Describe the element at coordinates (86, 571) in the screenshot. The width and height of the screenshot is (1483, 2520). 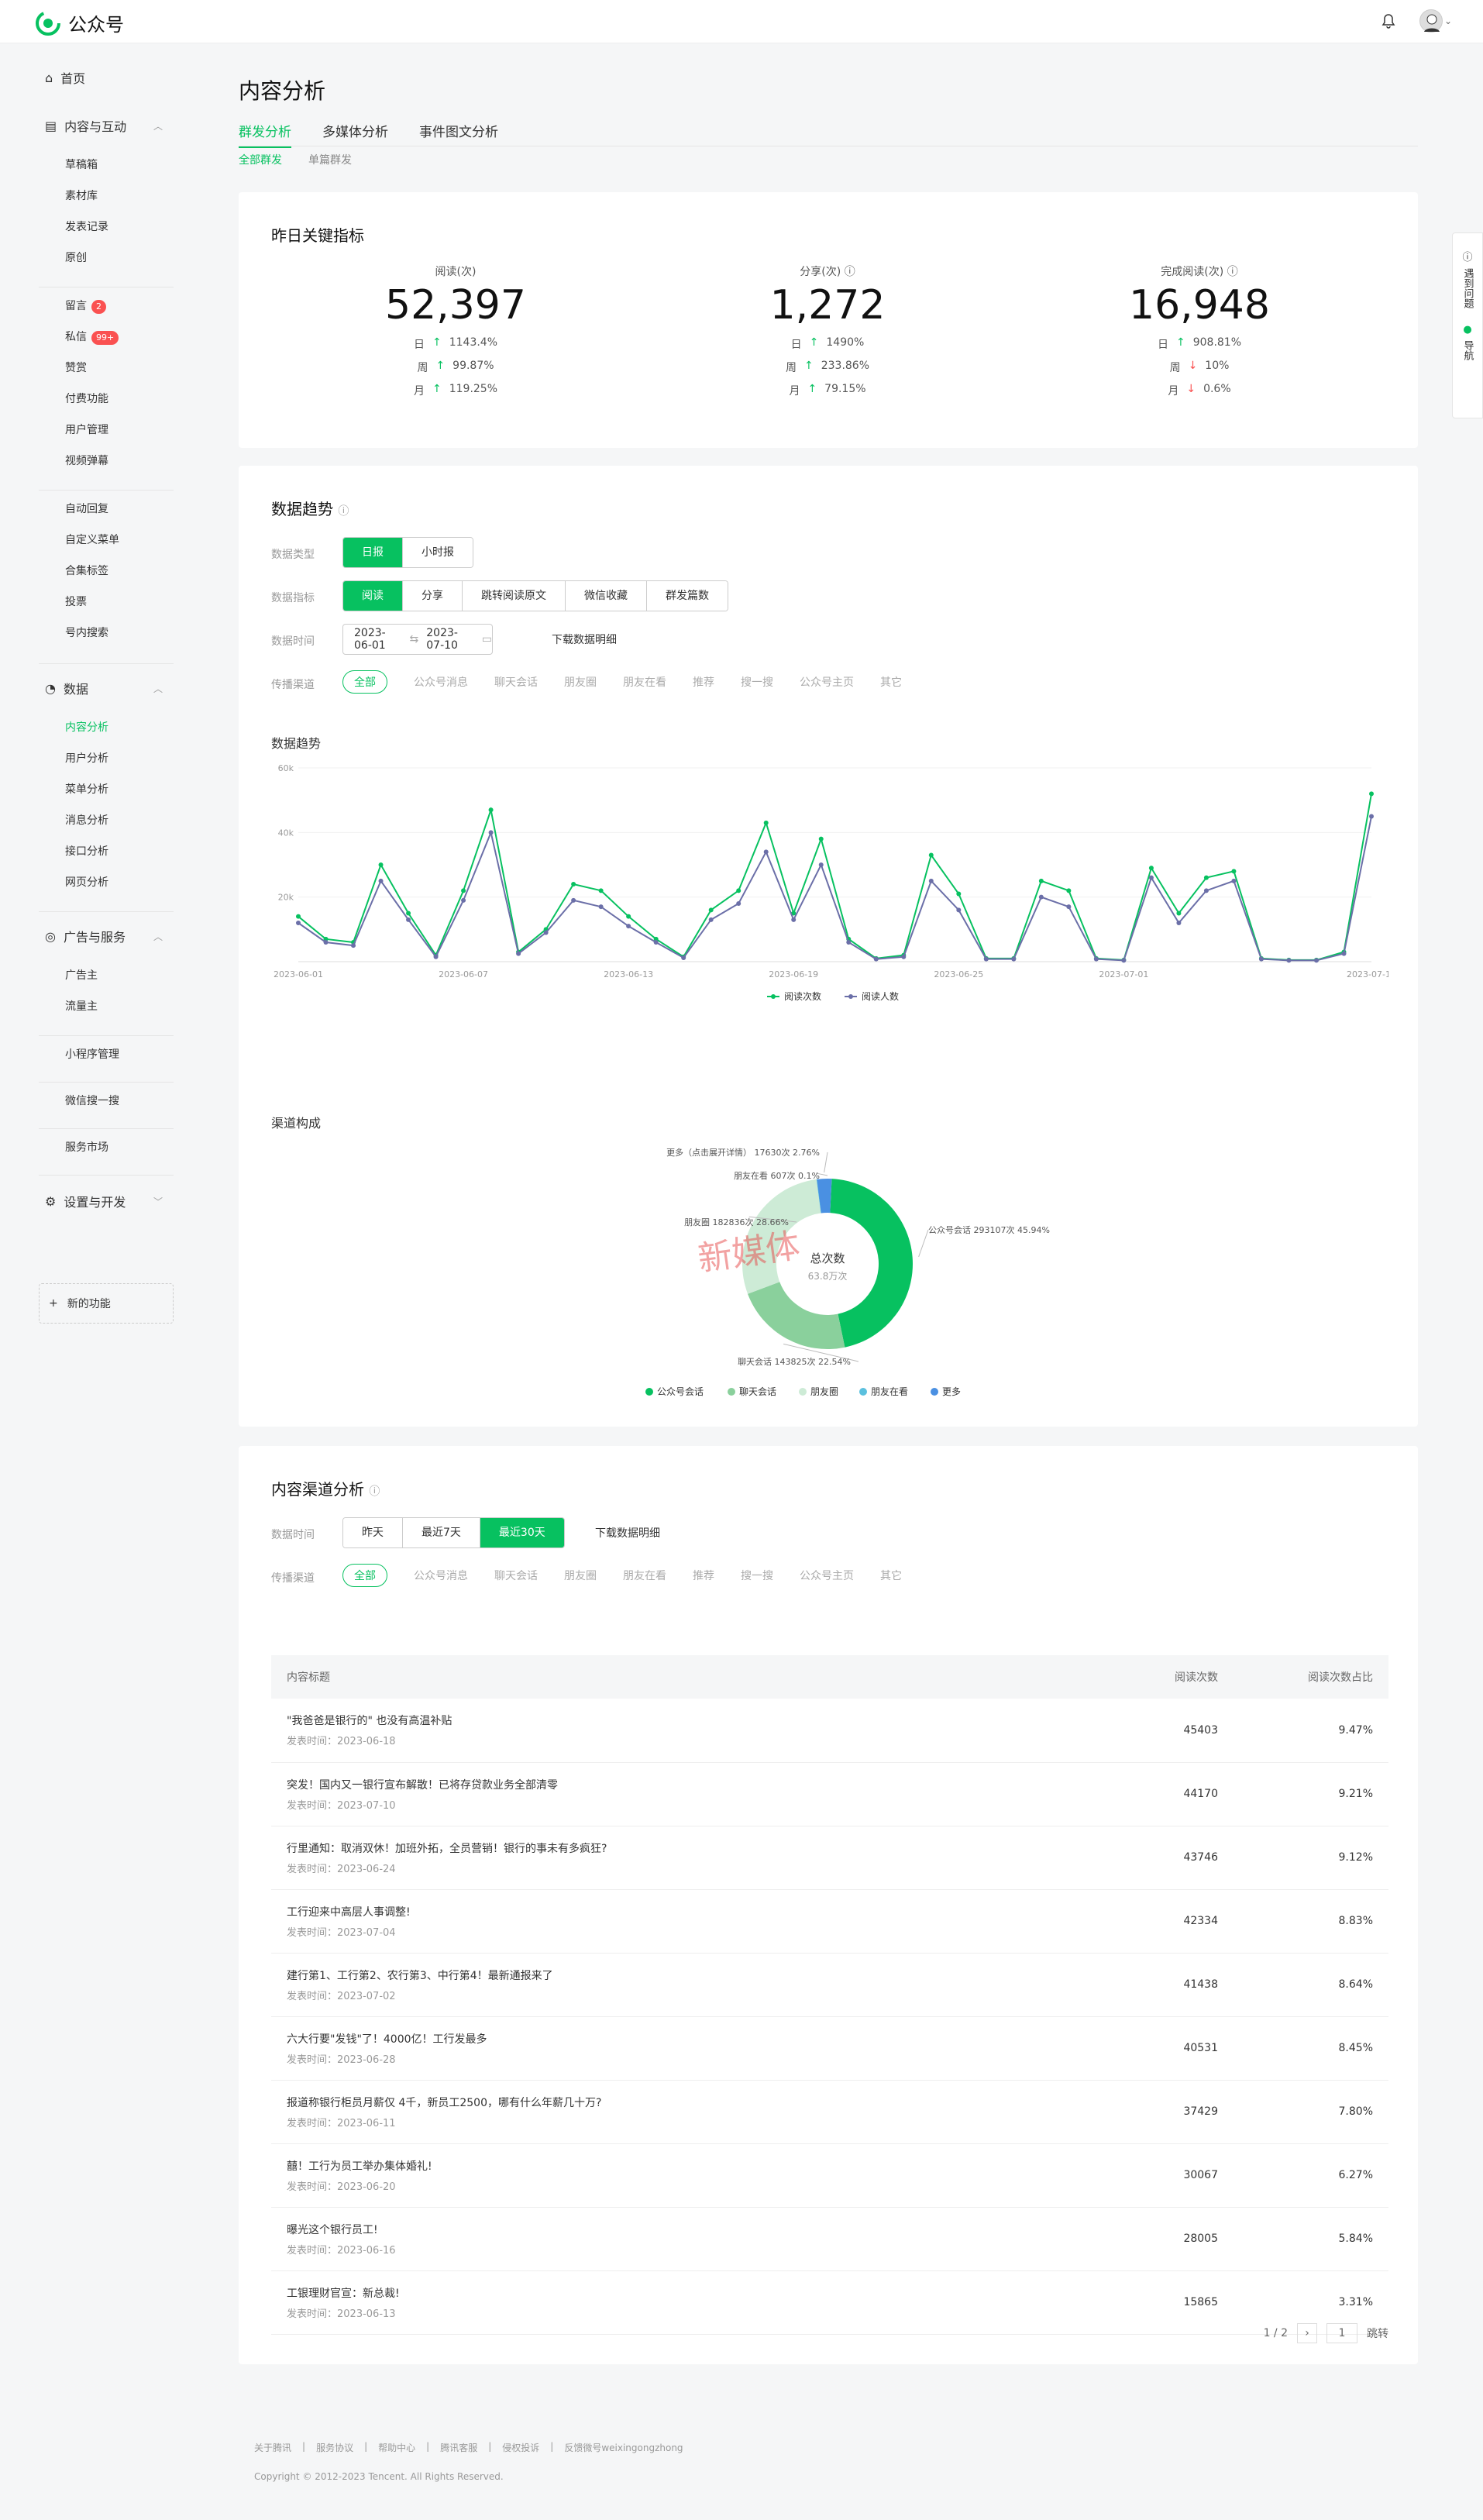
I see `sidebar-item-tags: 合集标签` at that location.